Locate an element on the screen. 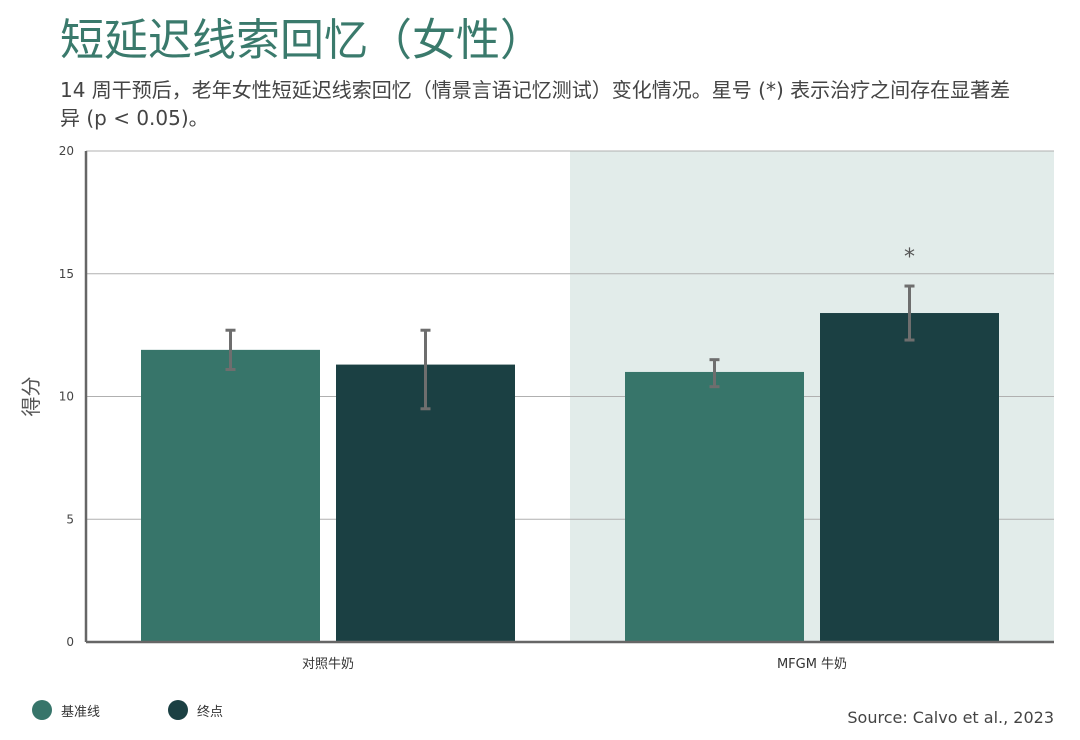  legend-swatch-baseline is located at coordinates (42, 710).